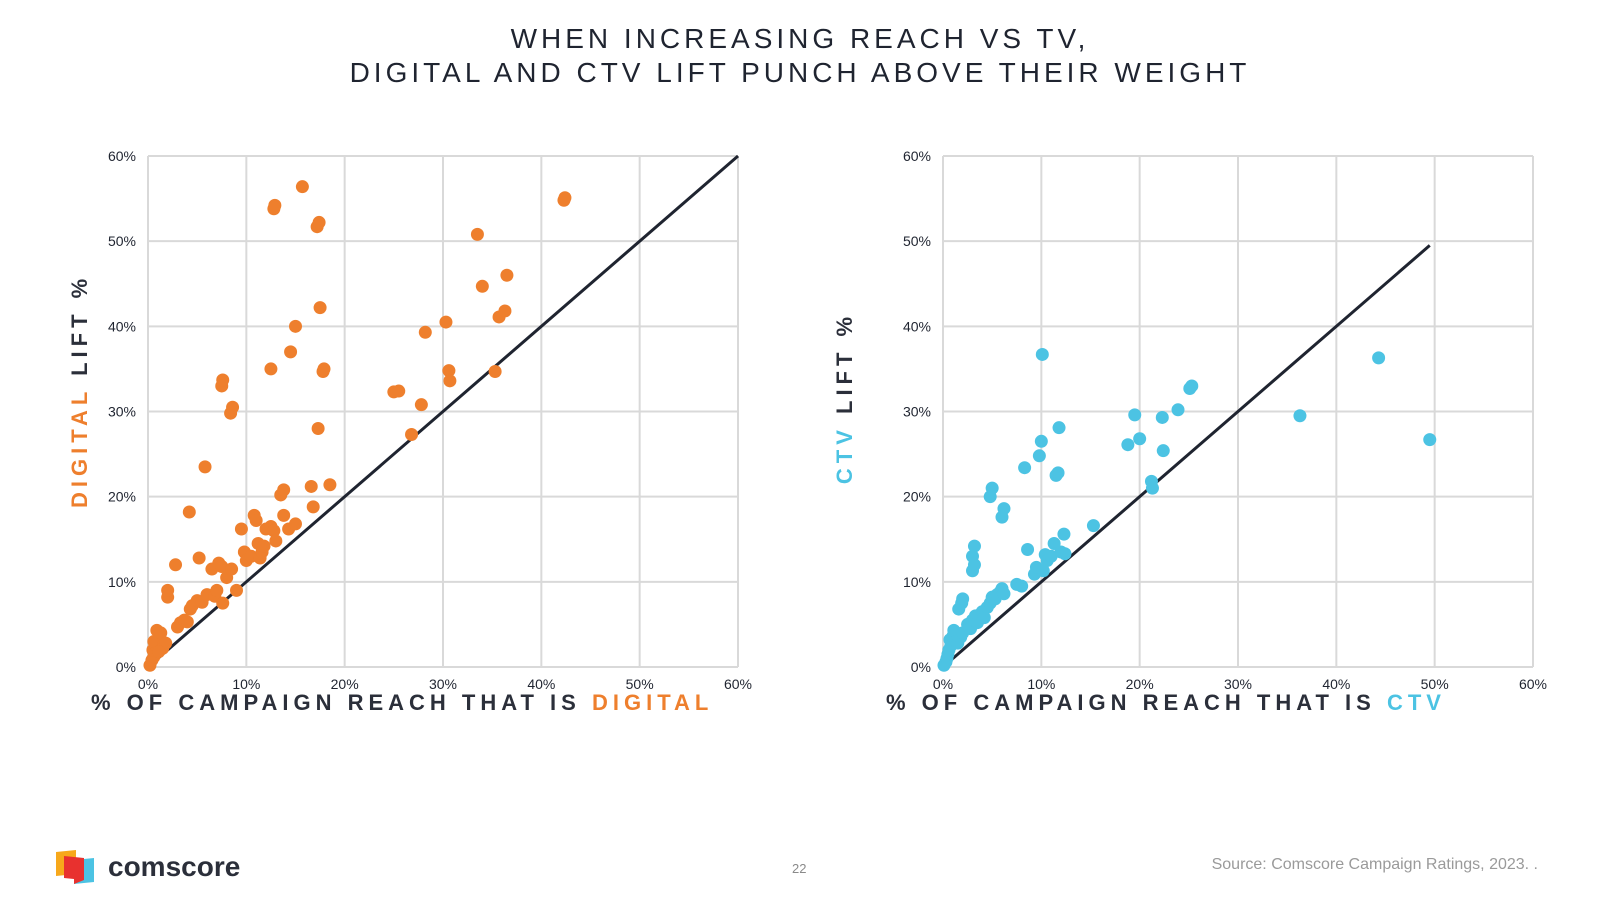 The image size is (1600, 900). I want to click on digital-y-tick-label: 20%, so click(122, 497).